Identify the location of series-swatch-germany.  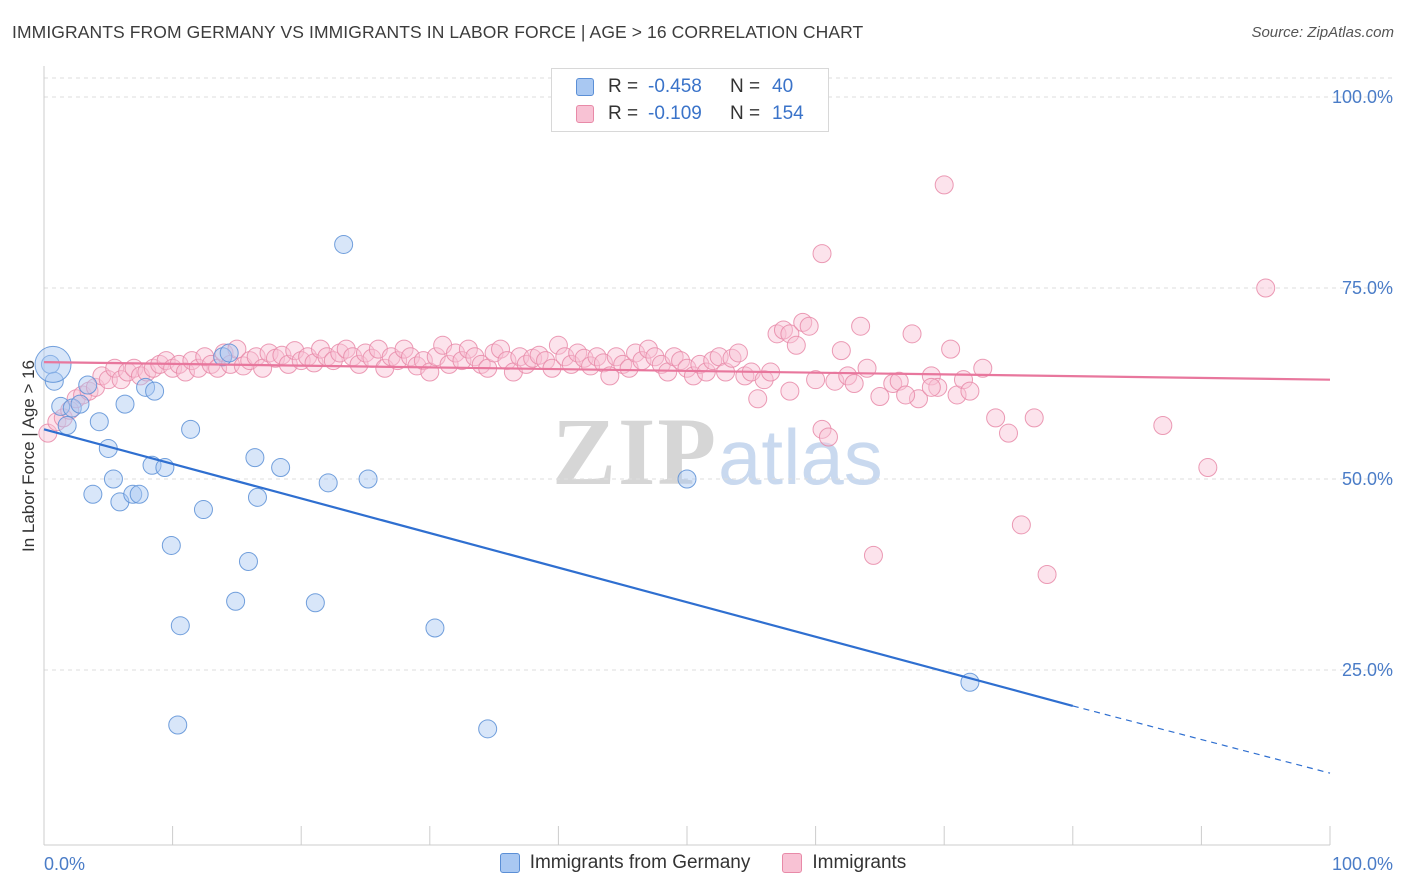
(509, 863).